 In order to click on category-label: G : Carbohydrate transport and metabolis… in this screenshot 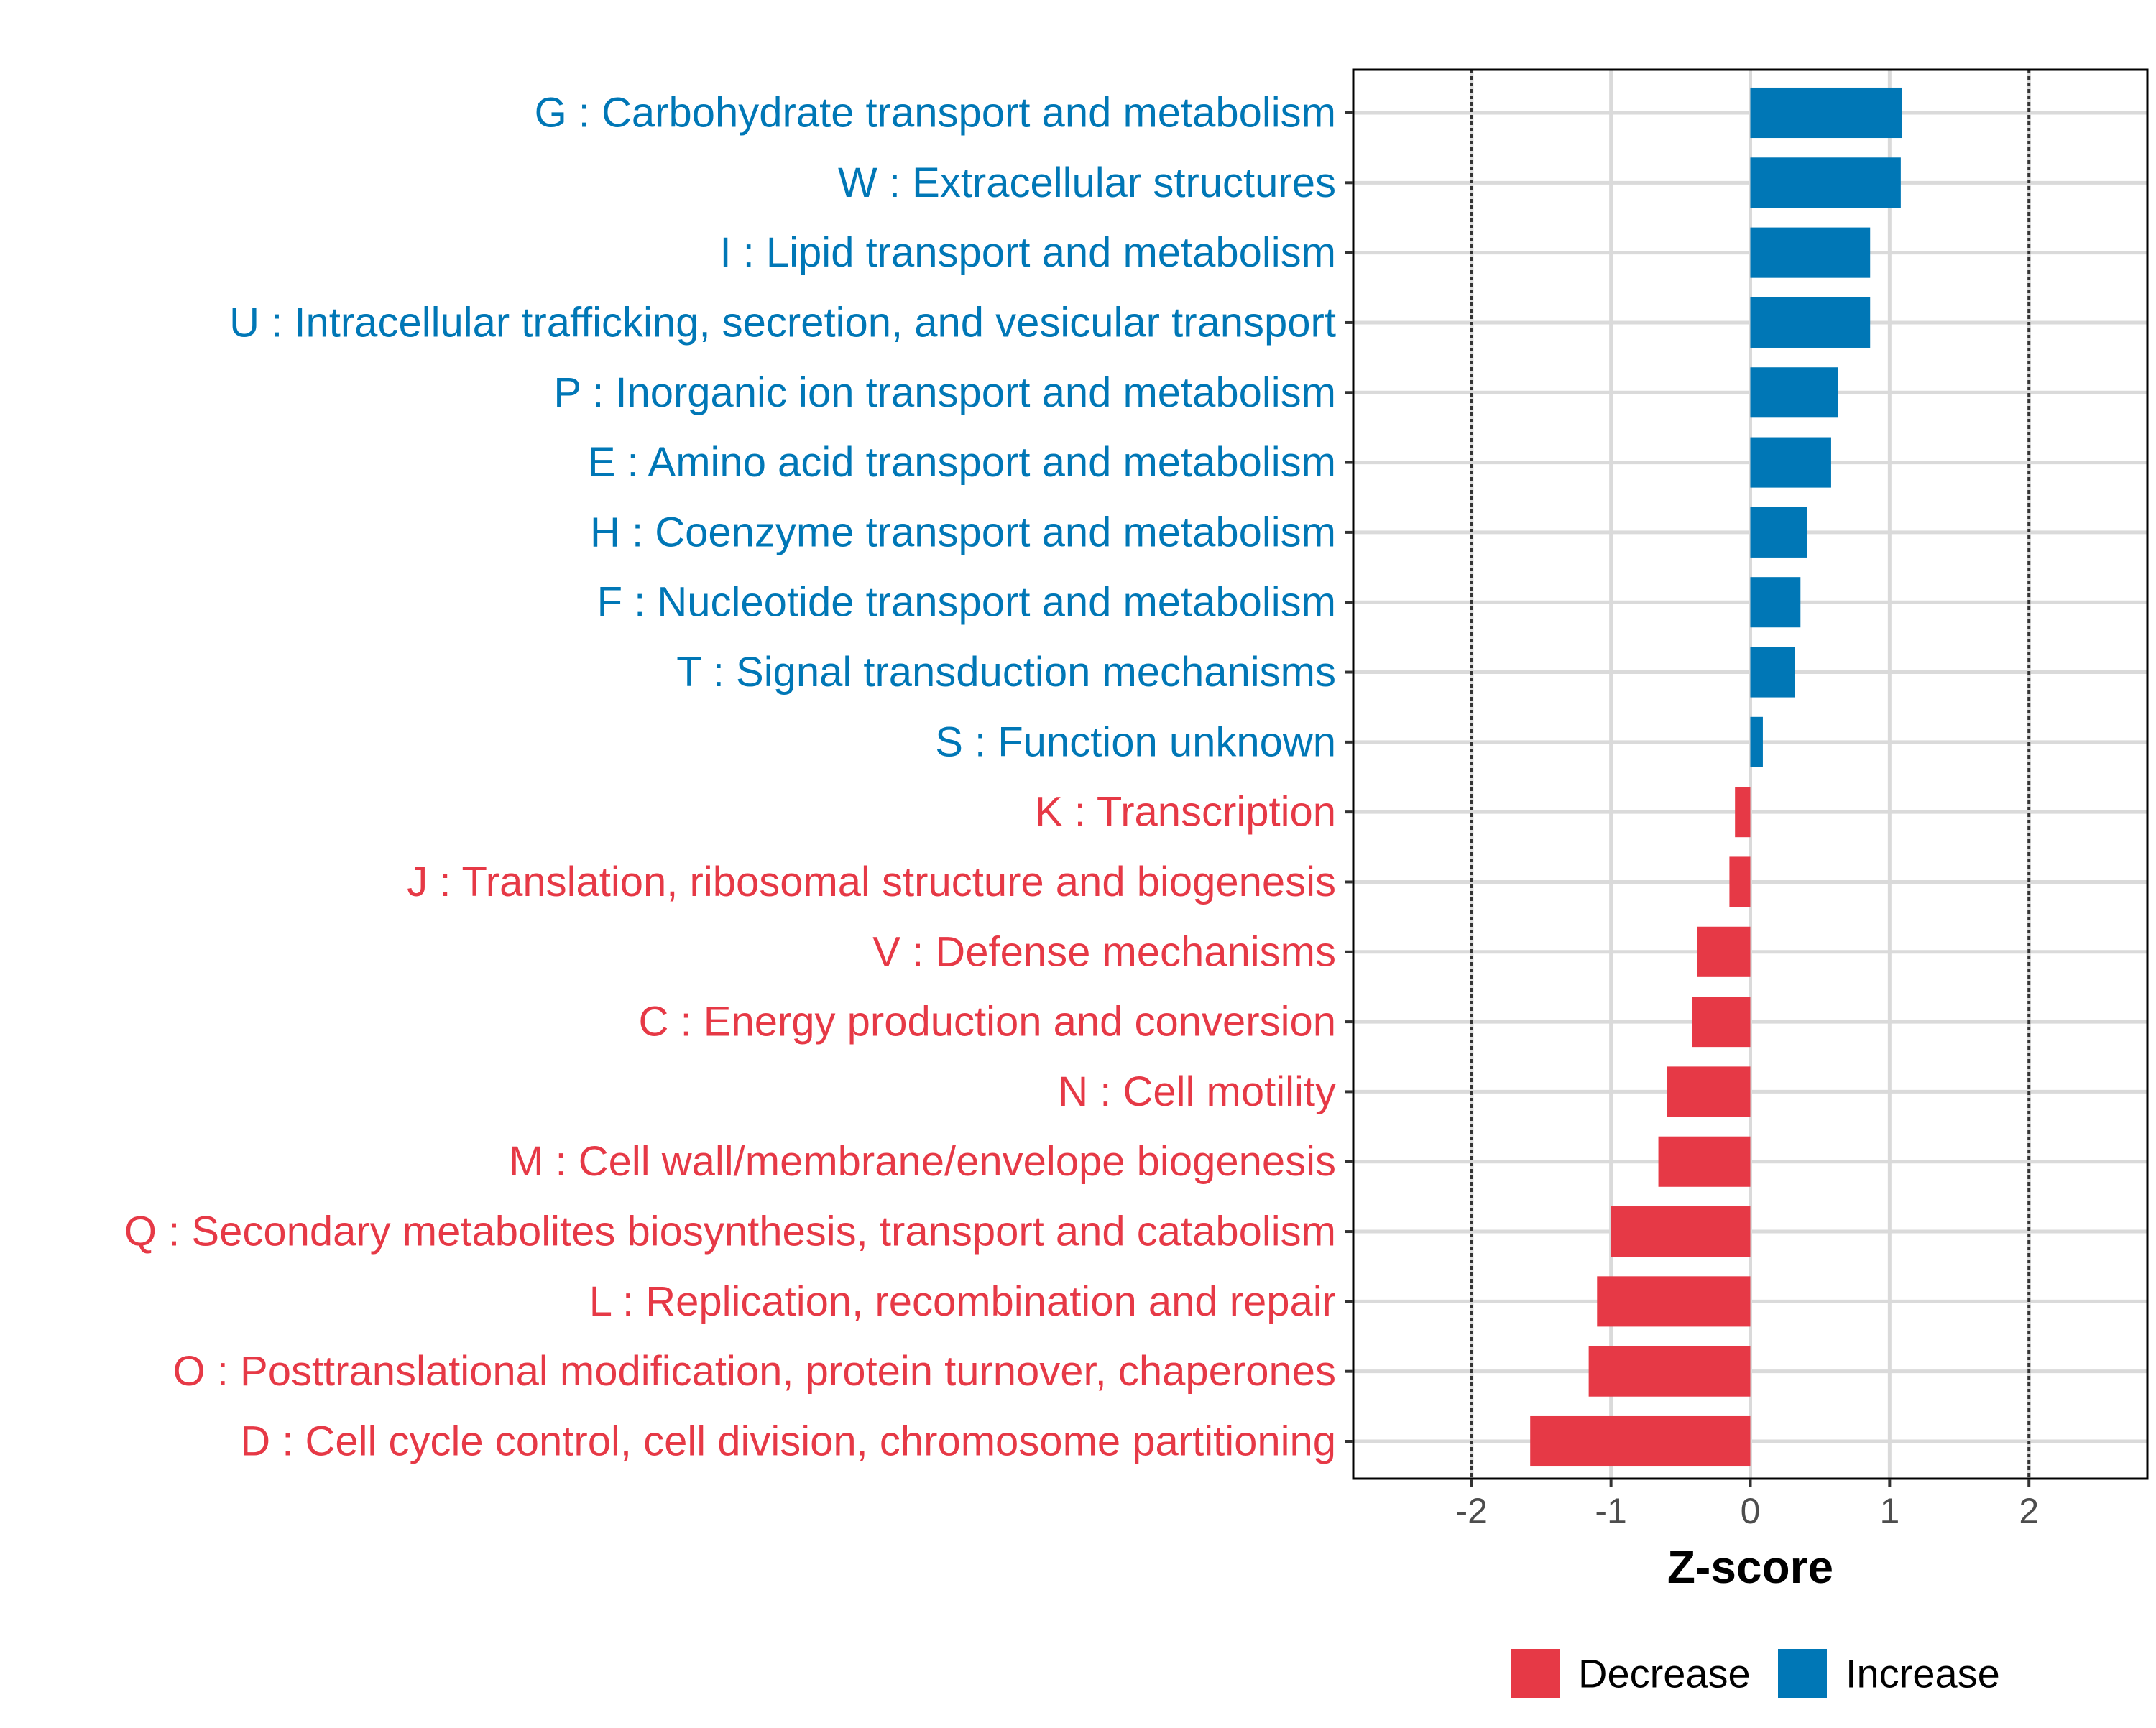, I will do `click(935, 113)`.